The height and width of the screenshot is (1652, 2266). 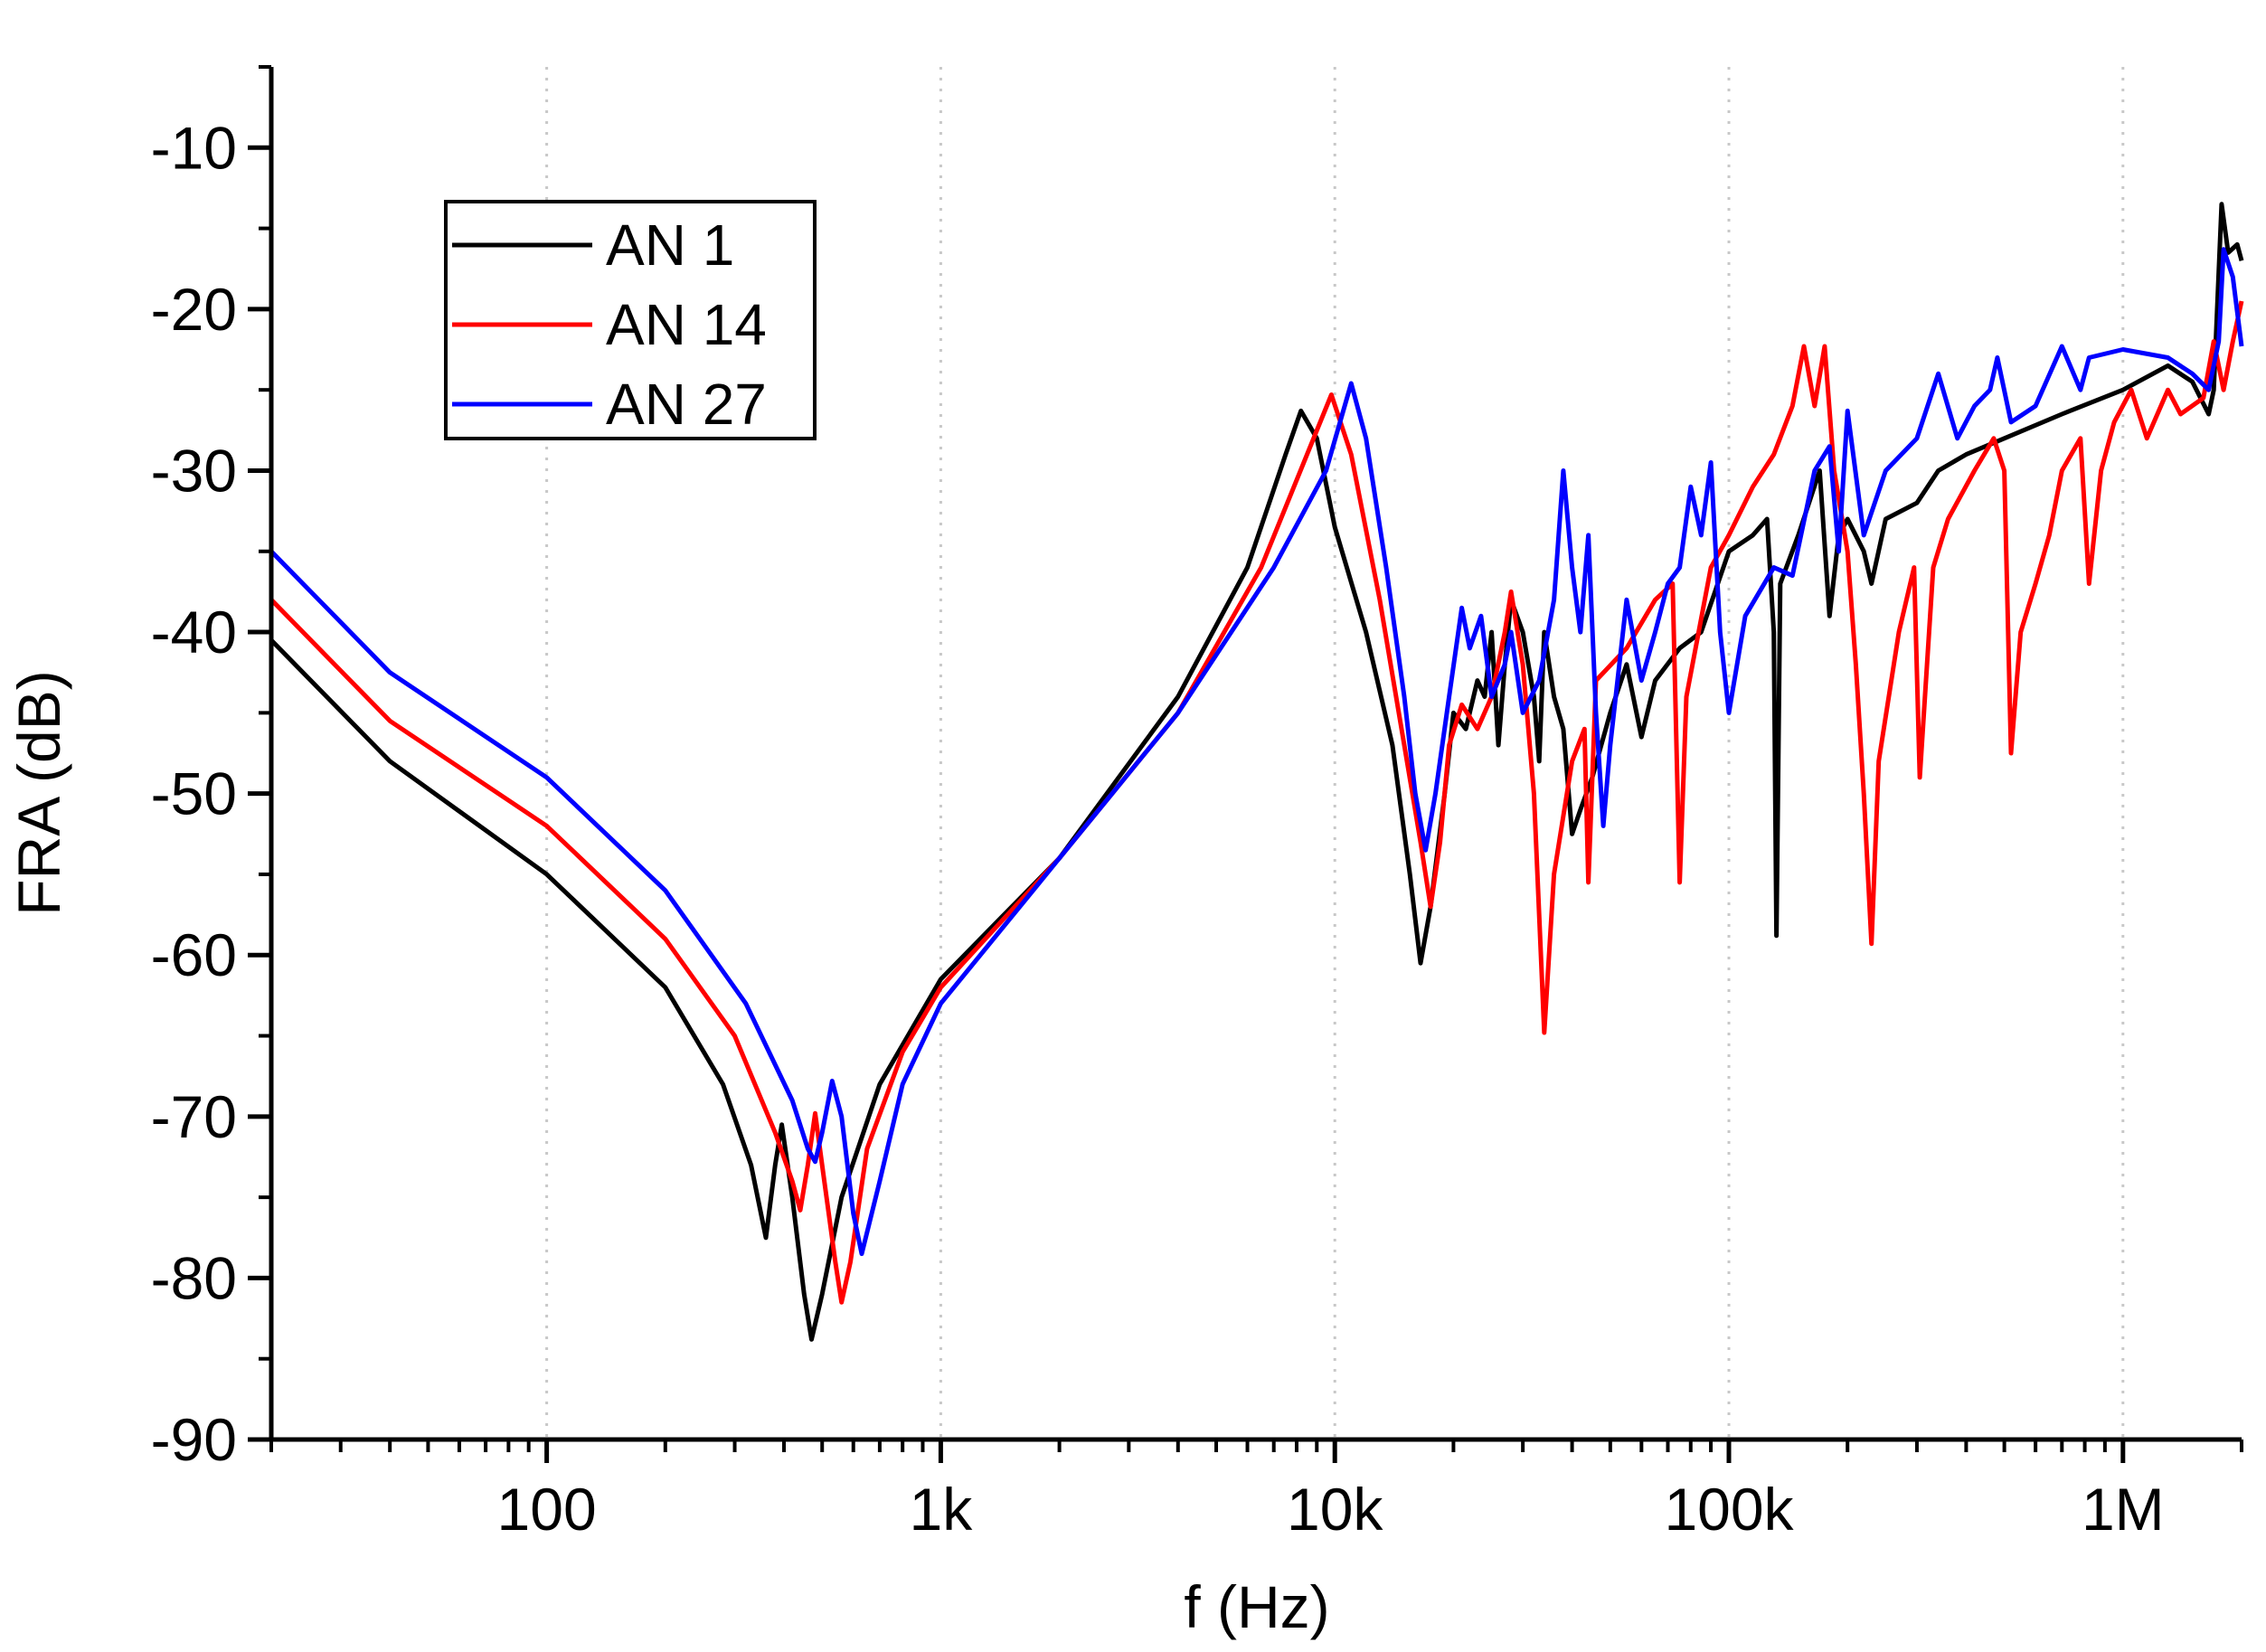 What do you see at coordinates (194, 147) in the screenshot?
I see `y-tick-label: -10` at bounding box center [194, 147].